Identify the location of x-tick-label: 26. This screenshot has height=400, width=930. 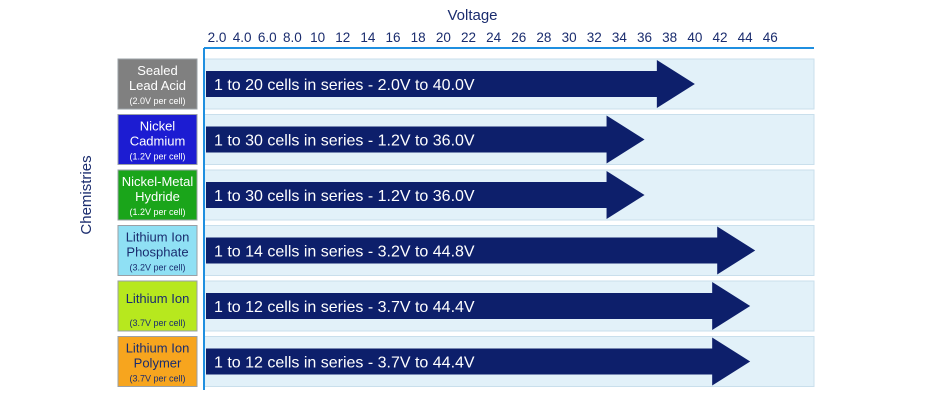
(518, 37).